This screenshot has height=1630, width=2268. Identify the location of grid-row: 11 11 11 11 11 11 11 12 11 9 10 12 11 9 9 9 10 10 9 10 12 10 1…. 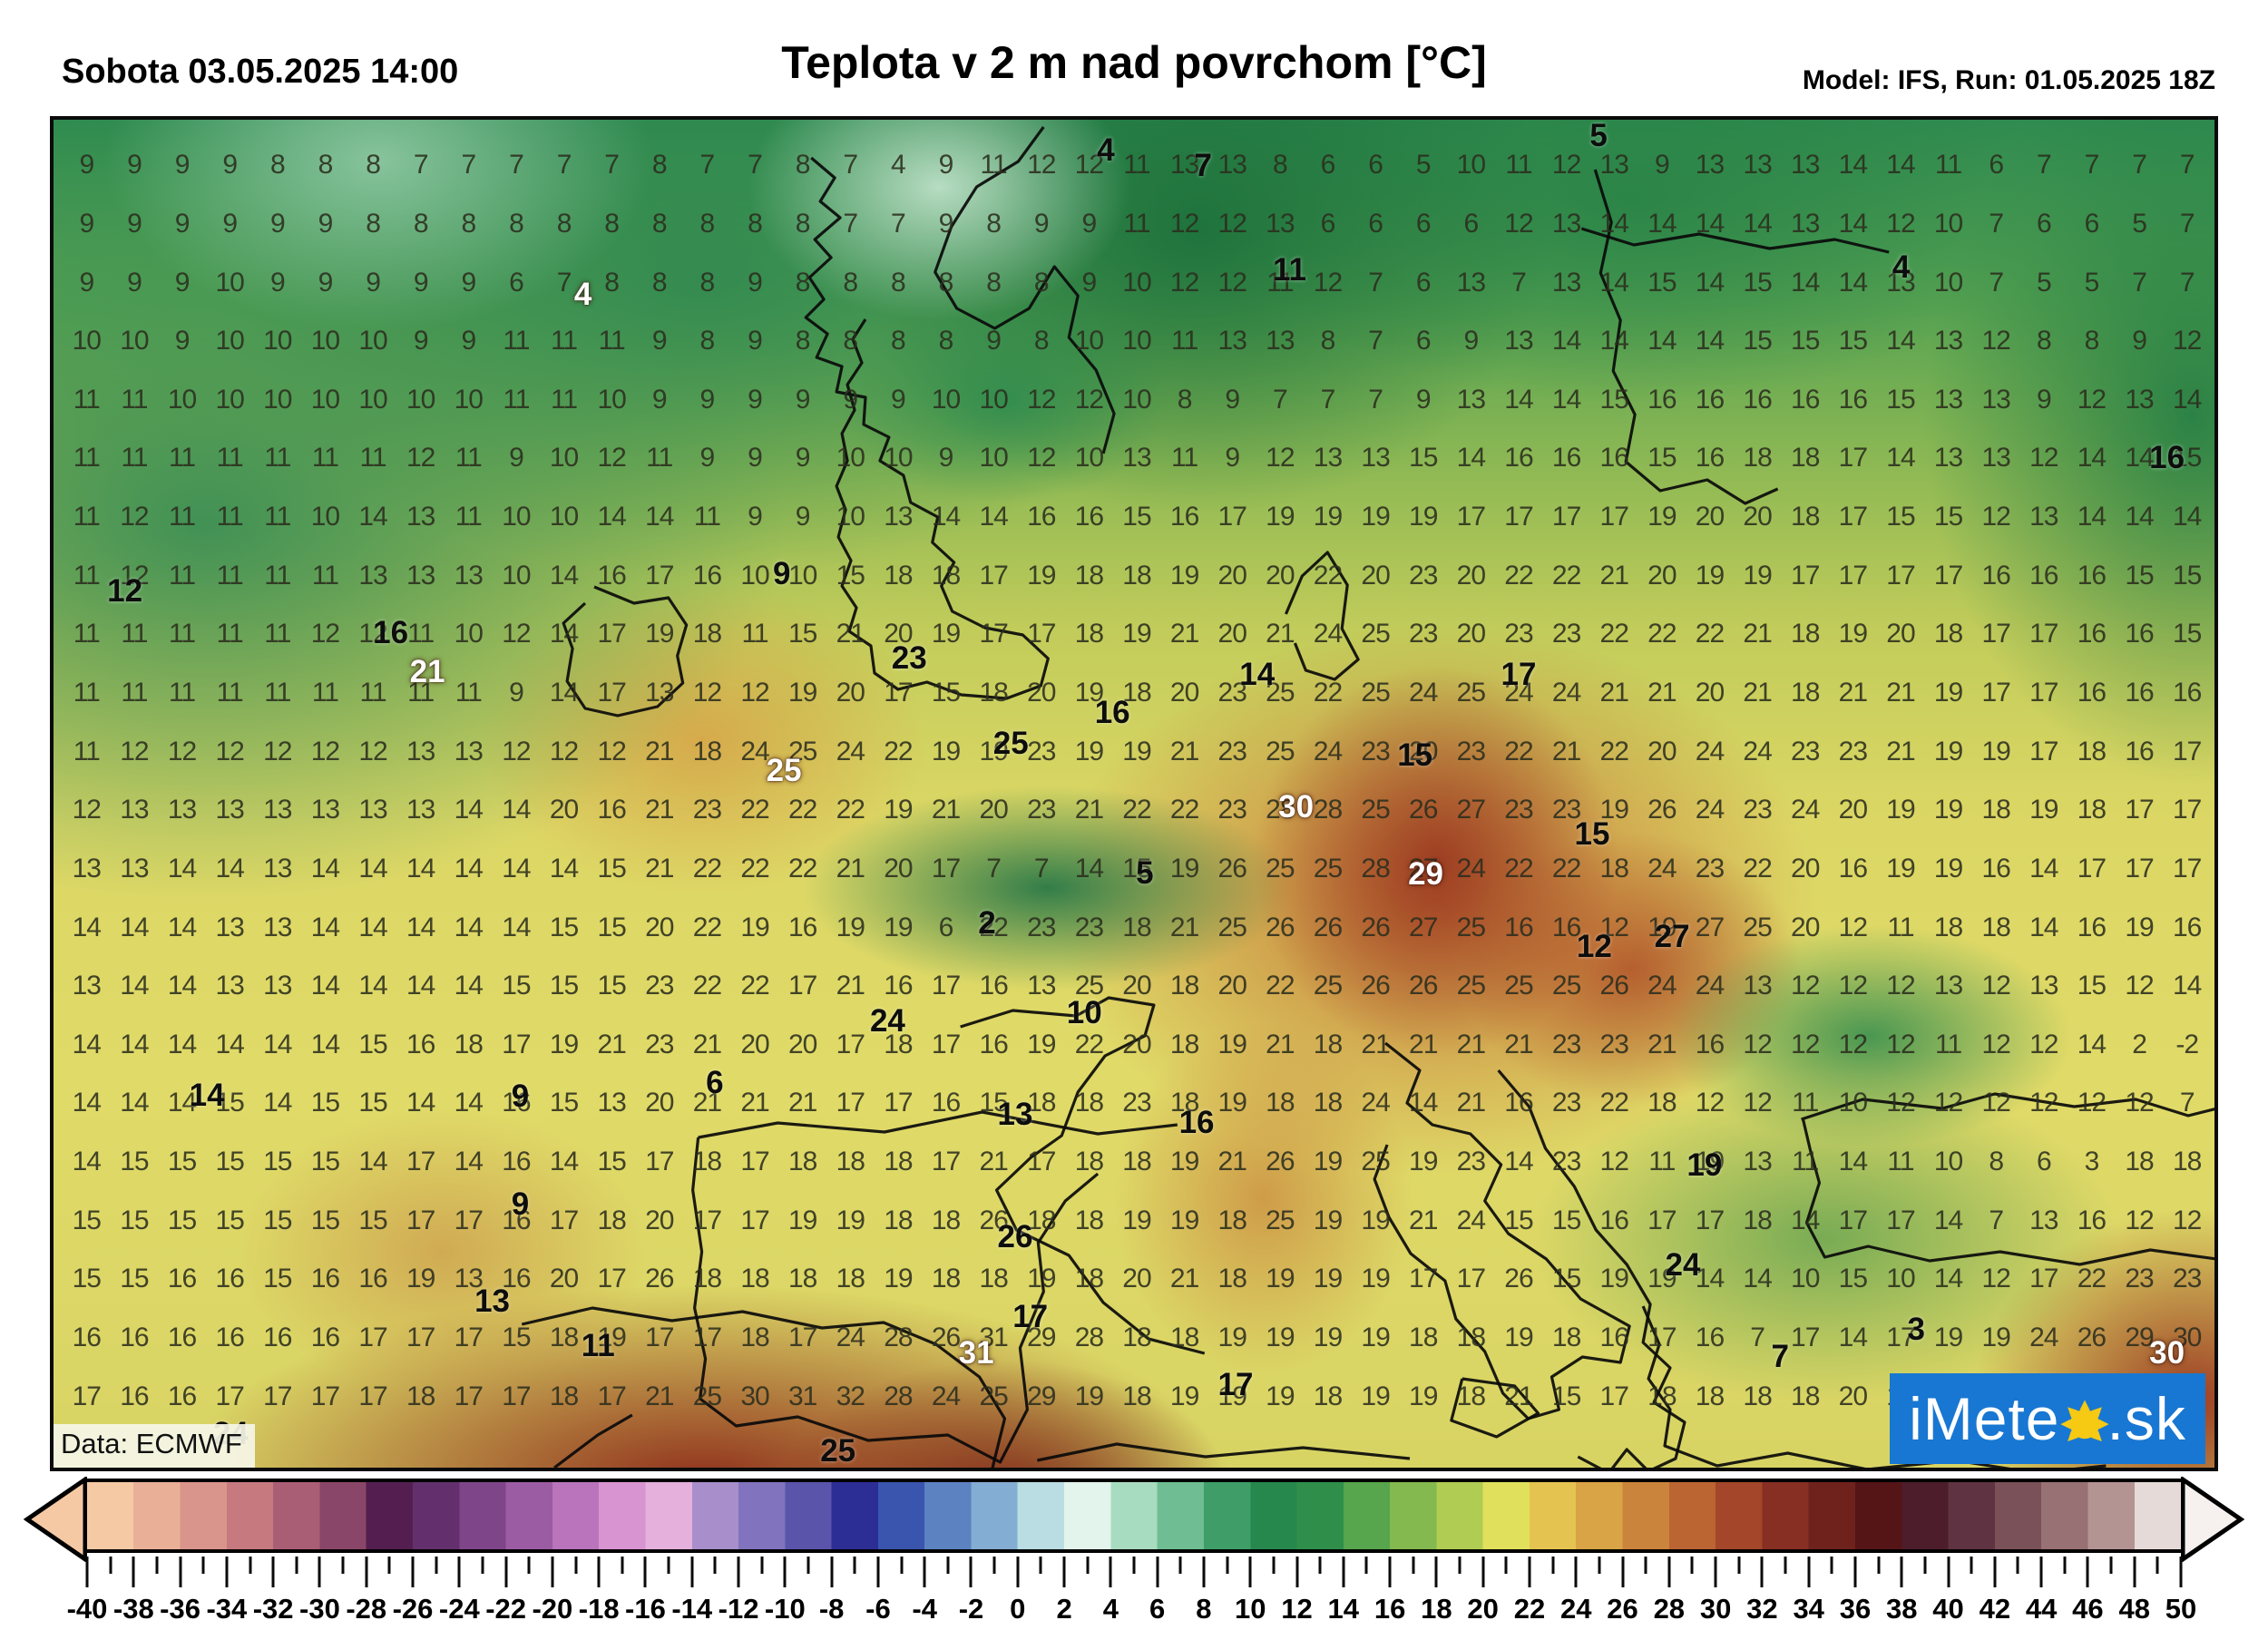
(1137, 459).